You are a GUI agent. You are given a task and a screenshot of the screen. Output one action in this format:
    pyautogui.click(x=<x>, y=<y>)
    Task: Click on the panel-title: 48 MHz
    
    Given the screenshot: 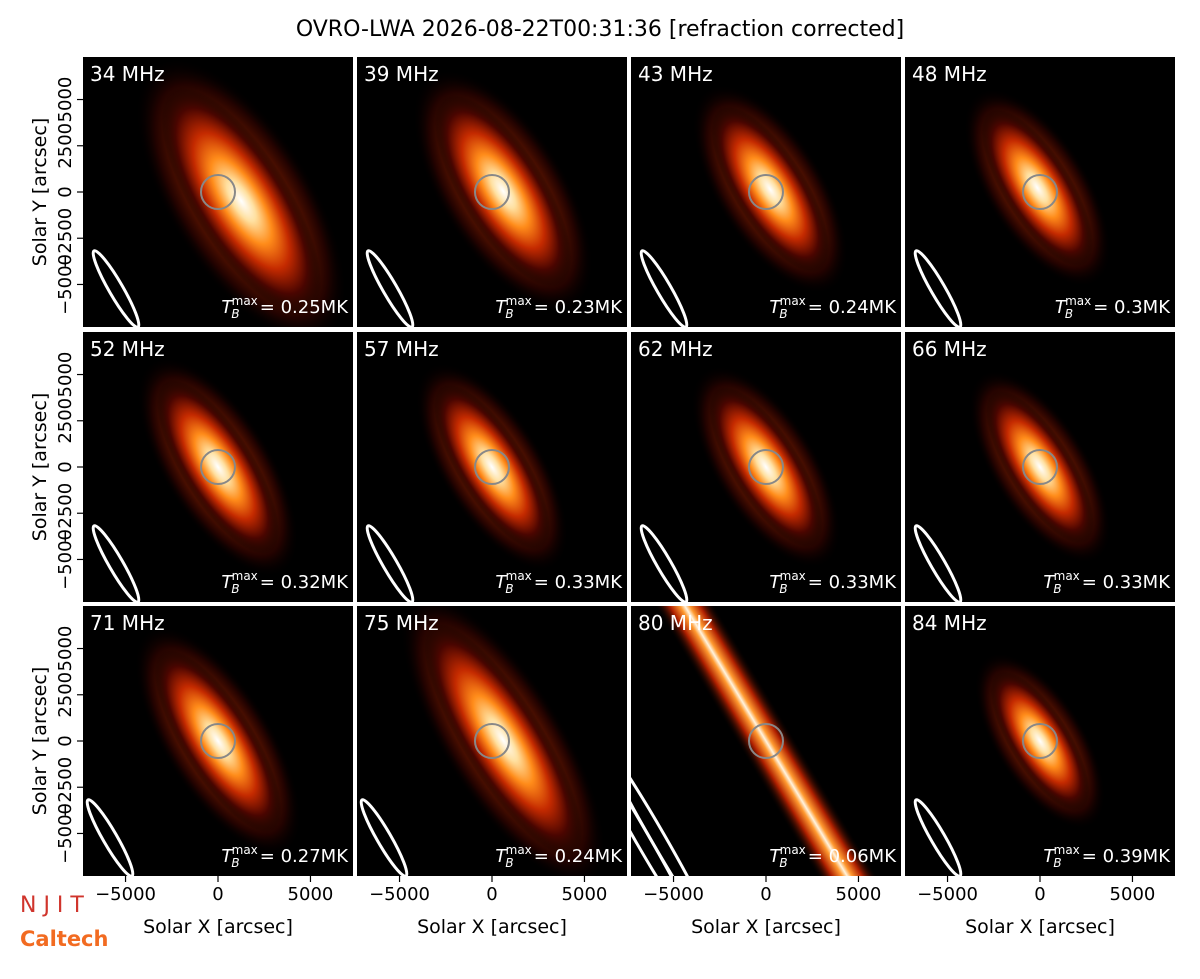 What is the action you would take?
    pyautogui.click(x=949, y=74)
    